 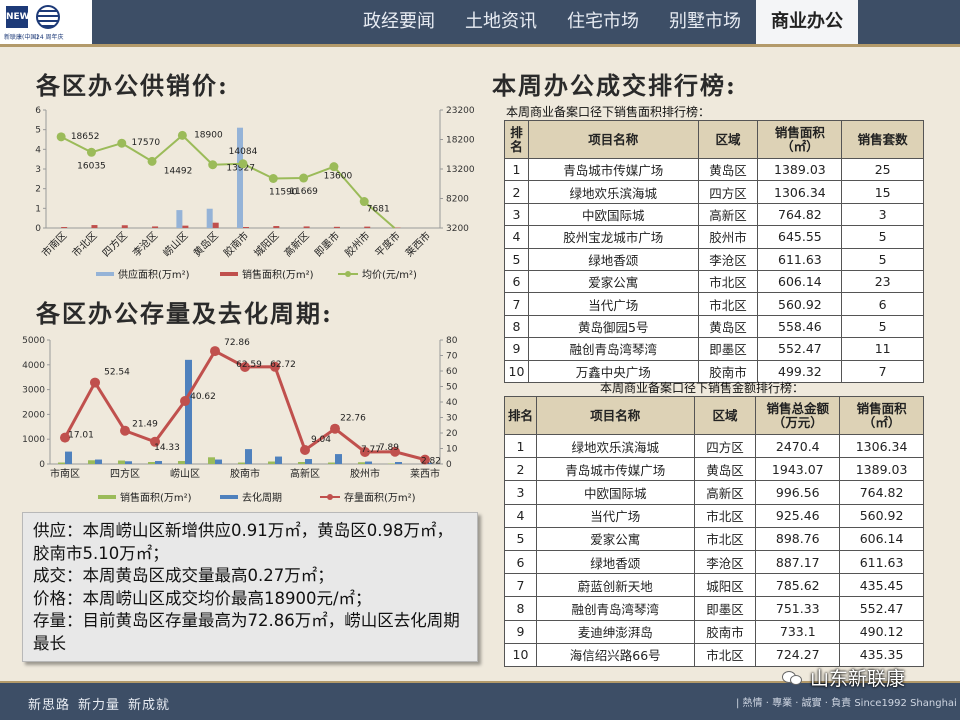 What do you see at coordinates (714, 371) in the screenshot?
I see `table-row: 10 万鑫中央广场 胶南市 499.32 7` at bounding box center [714, 371].